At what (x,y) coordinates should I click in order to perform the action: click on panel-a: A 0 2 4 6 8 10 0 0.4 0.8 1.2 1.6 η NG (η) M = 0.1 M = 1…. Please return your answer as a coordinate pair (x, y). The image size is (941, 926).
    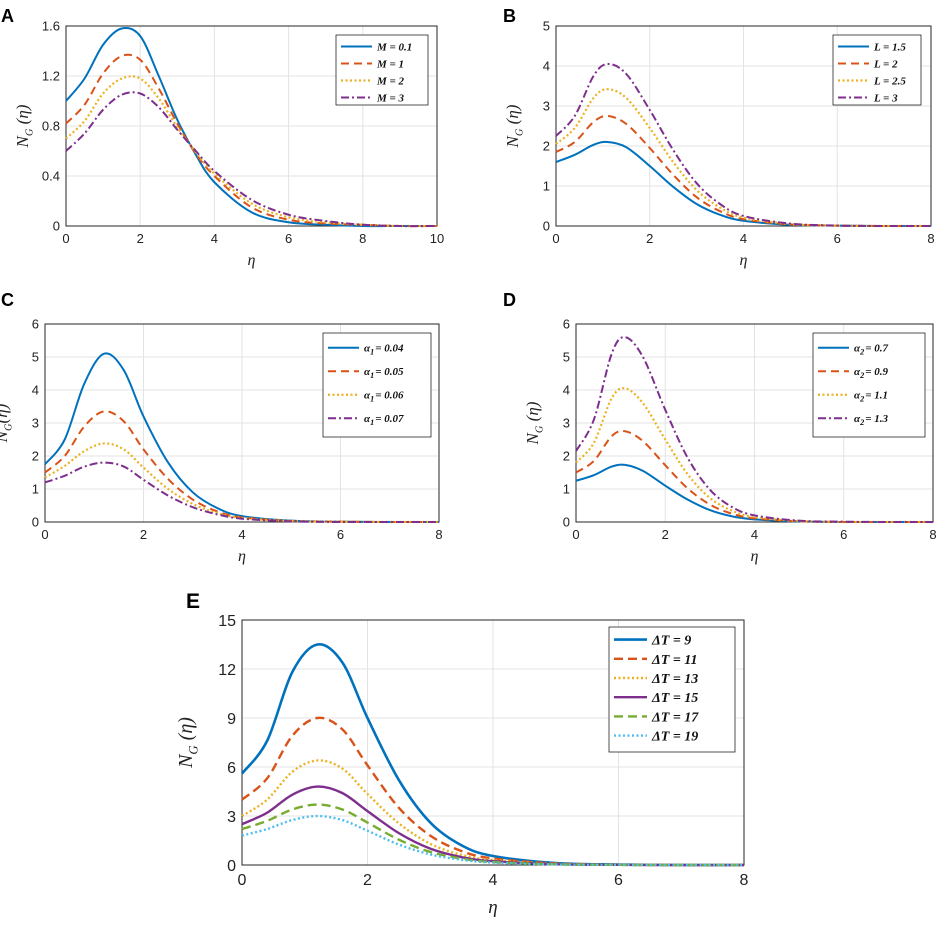
    Looking at the image, I should click on (222, 137).